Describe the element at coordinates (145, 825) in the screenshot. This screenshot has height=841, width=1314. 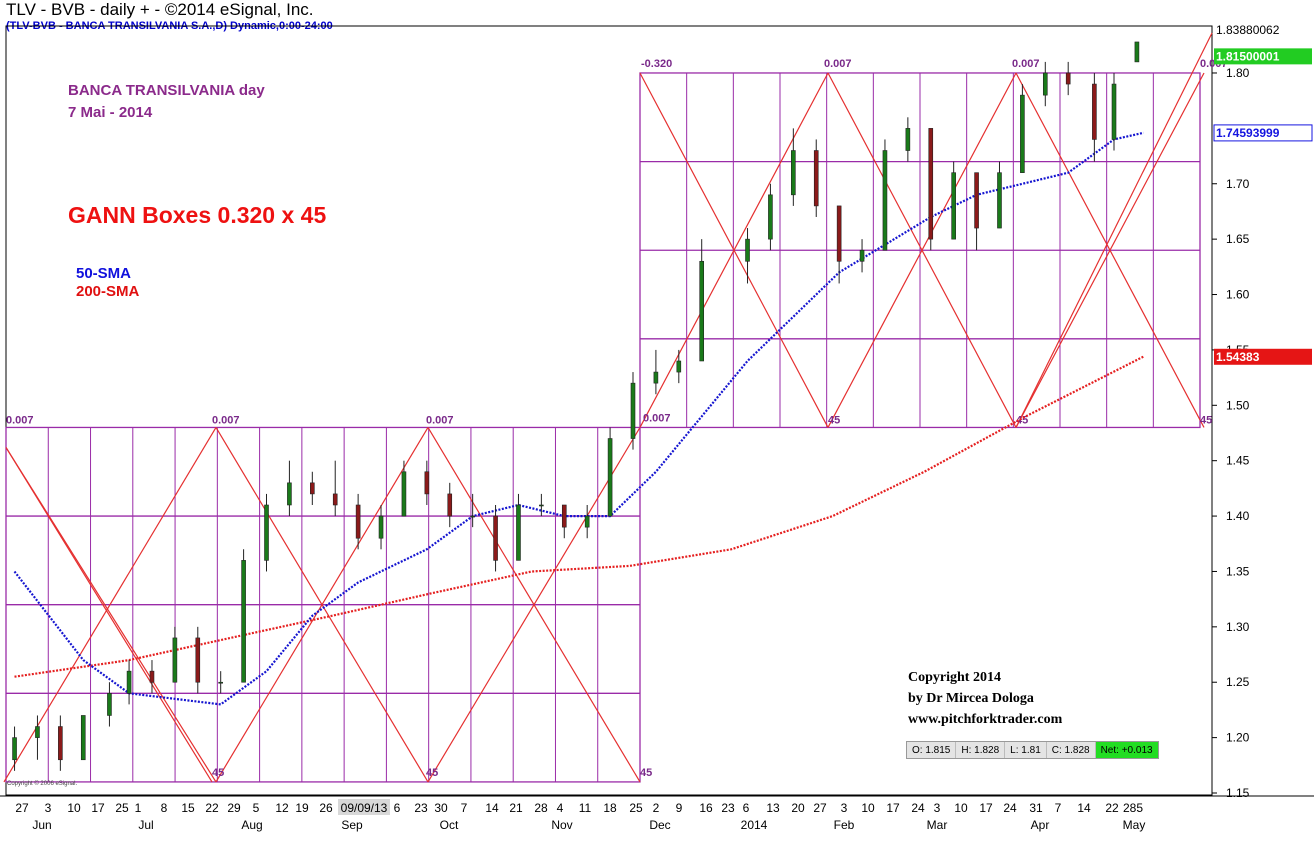
I see `x-month-label: Jul` at that location.